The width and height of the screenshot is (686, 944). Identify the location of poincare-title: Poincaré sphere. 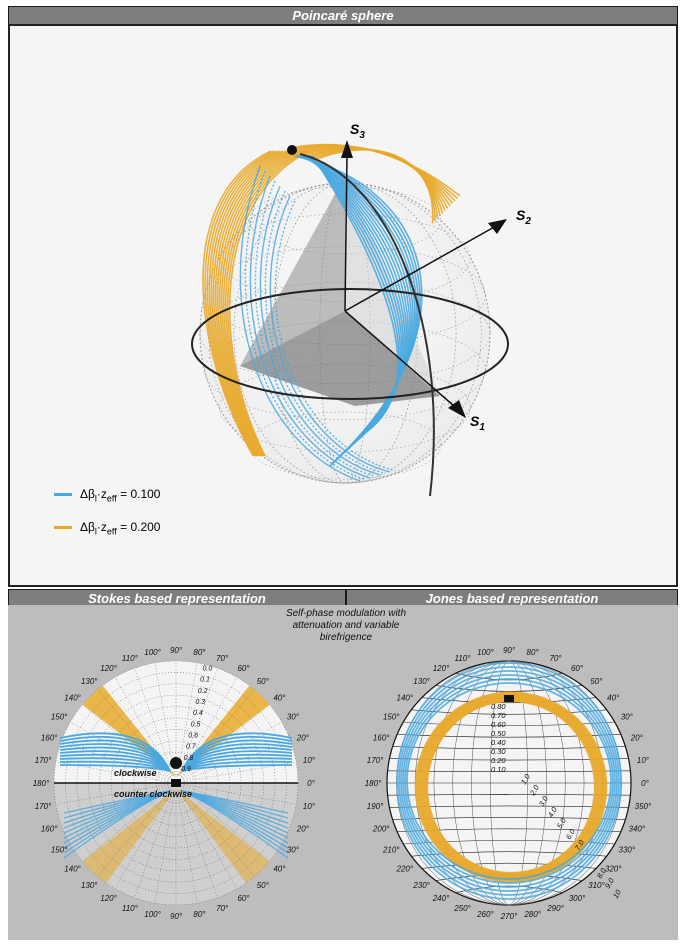
(343, 15).